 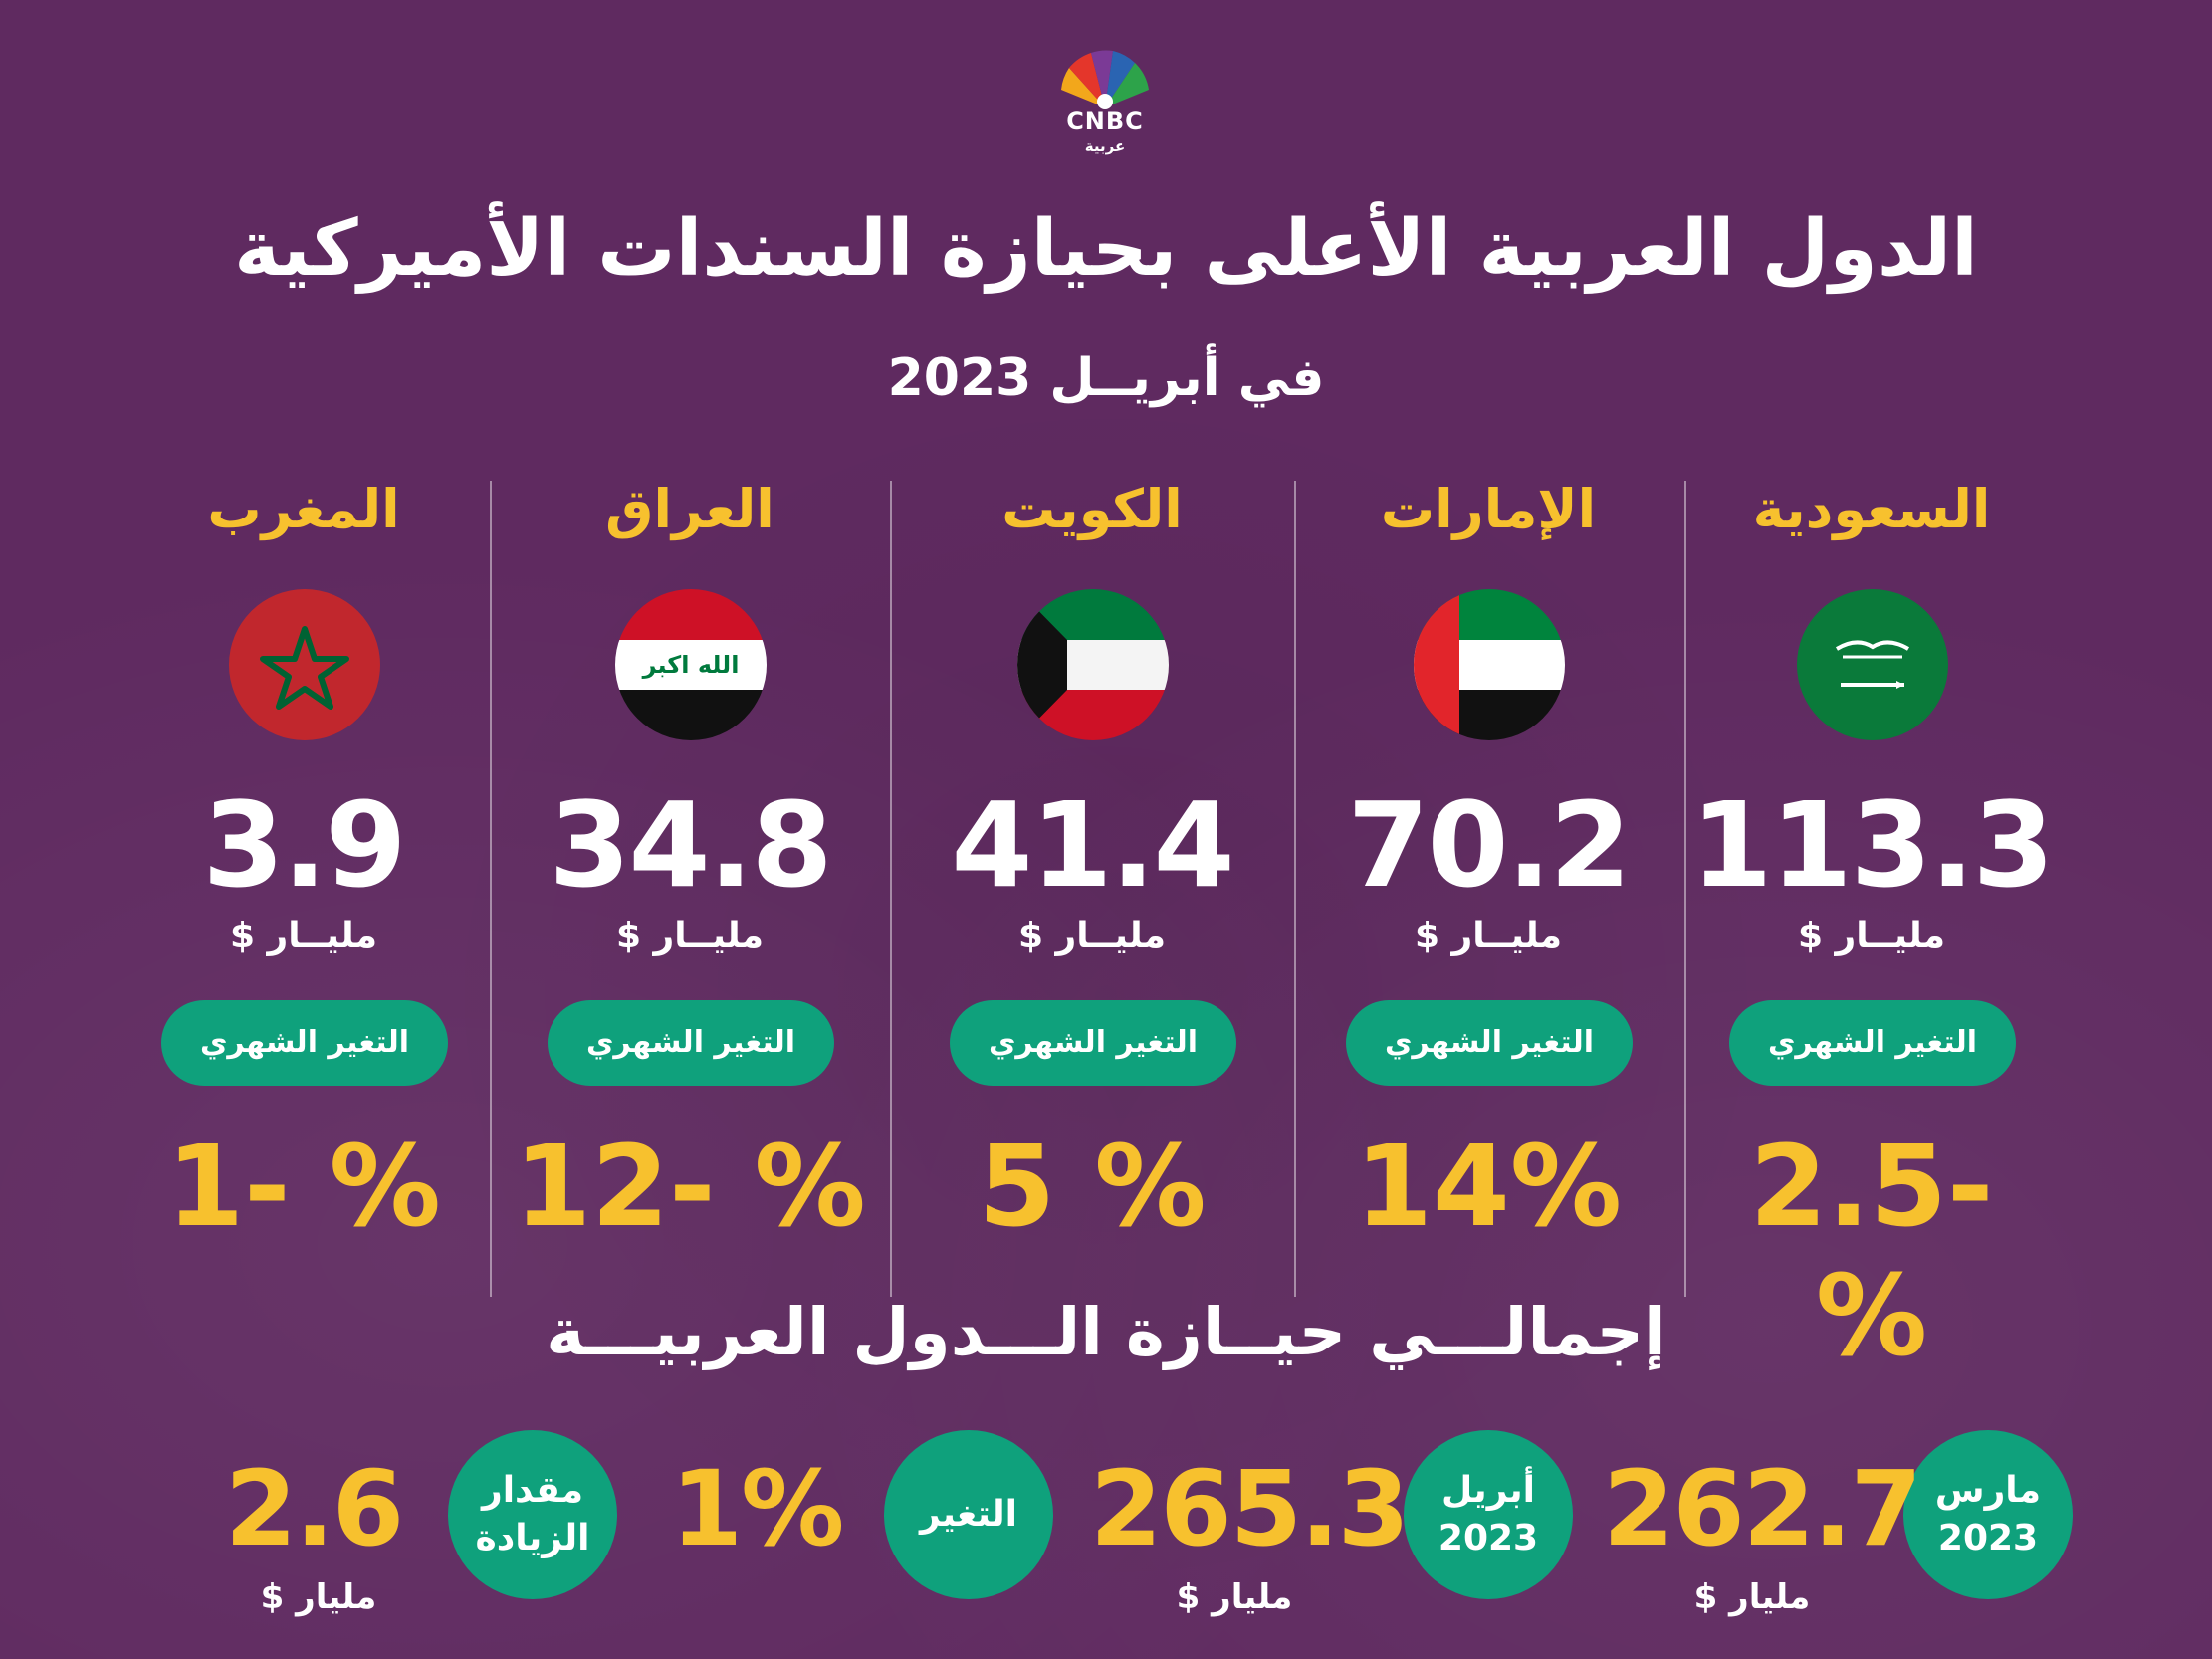 What do you see at coordinates (1752, 1597) in the screenshot?
I see `march-total-unit: مليار $` at bounding box center [1752, 1597].